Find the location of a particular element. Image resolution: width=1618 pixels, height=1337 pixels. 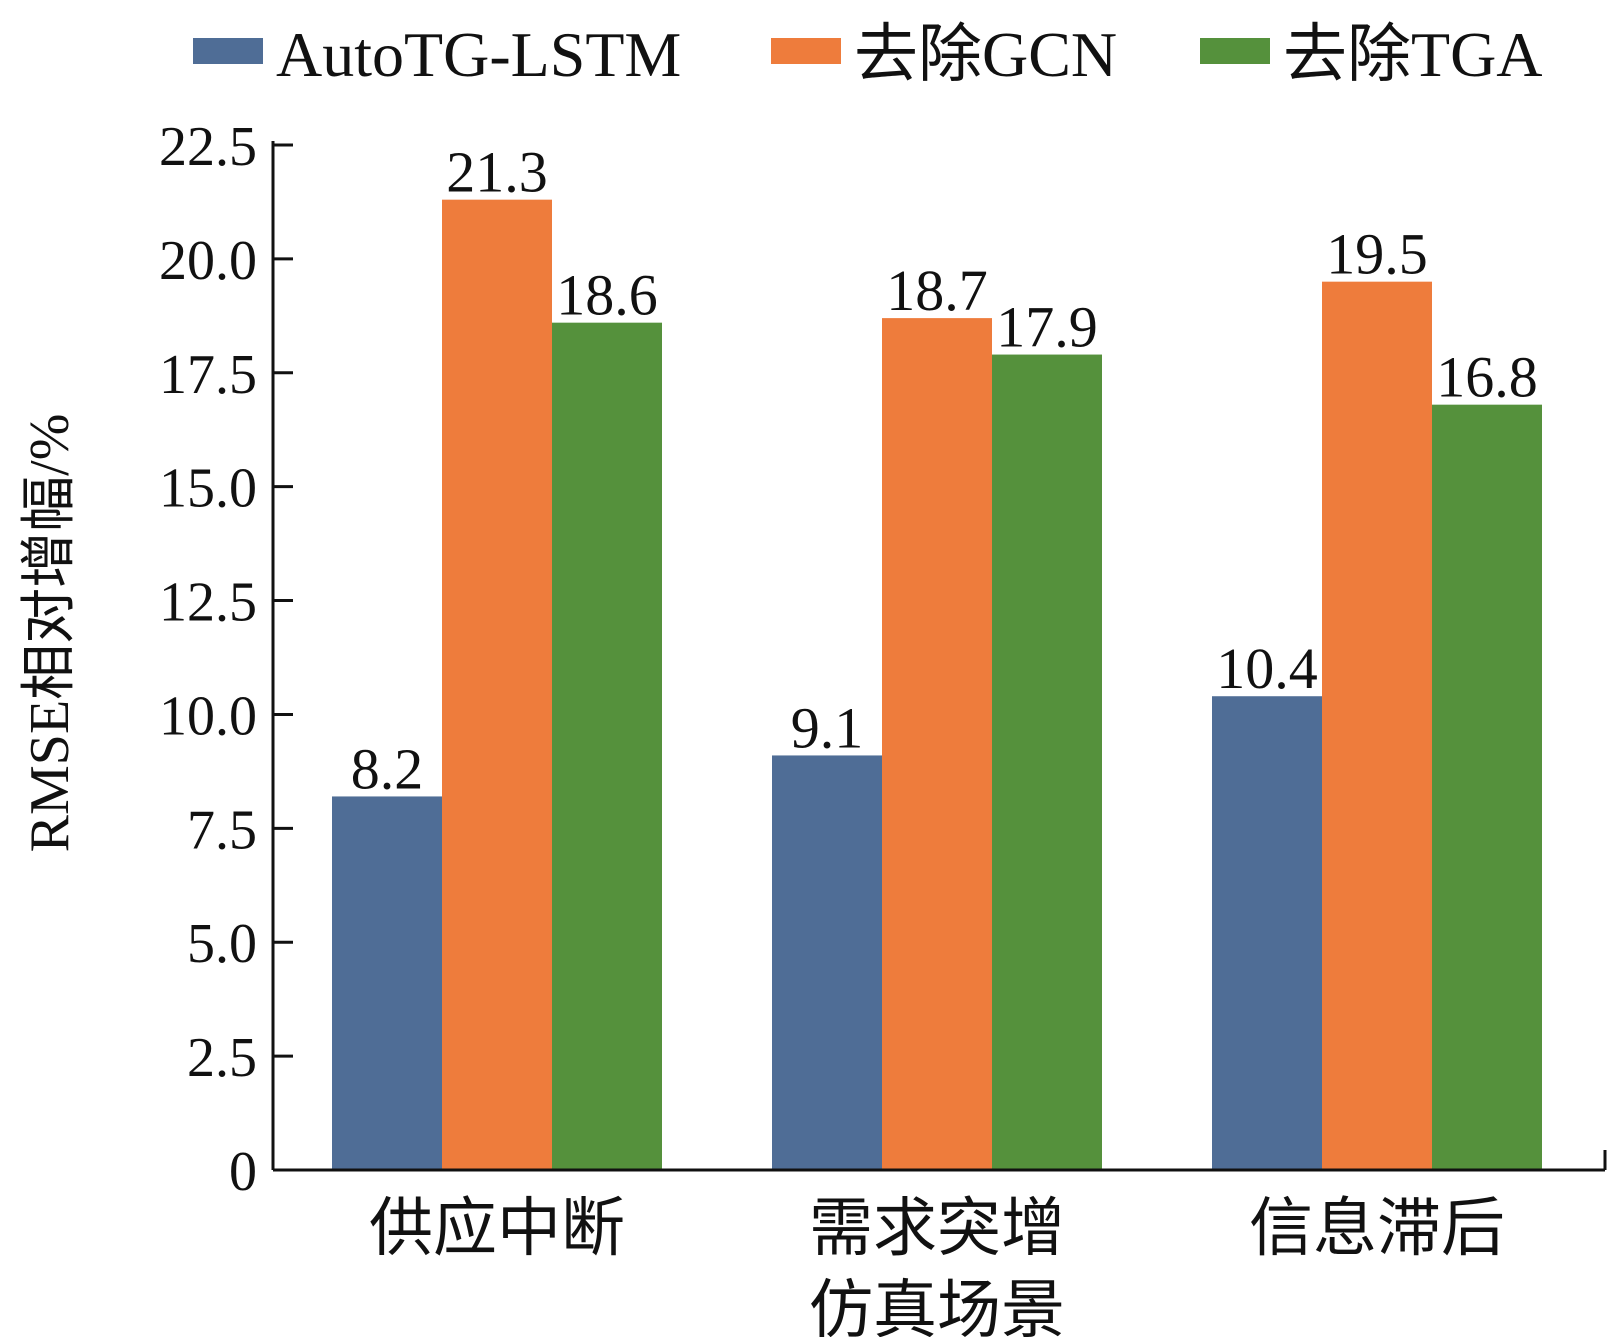

y-axis-title-group: RMSE相对增幅/% is located at coordinates (50, 633).